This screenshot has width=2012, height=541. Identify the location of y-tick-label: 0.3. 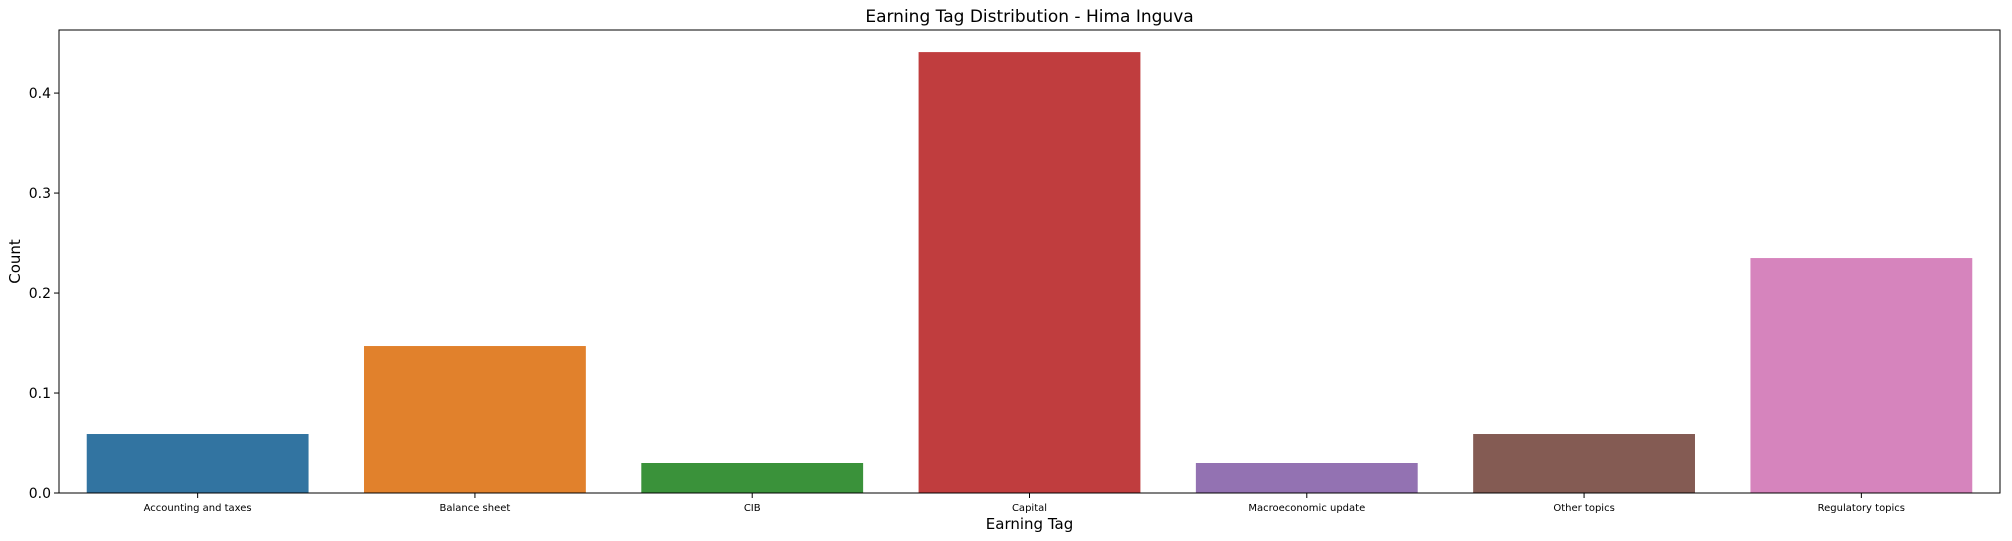
(40, 194).